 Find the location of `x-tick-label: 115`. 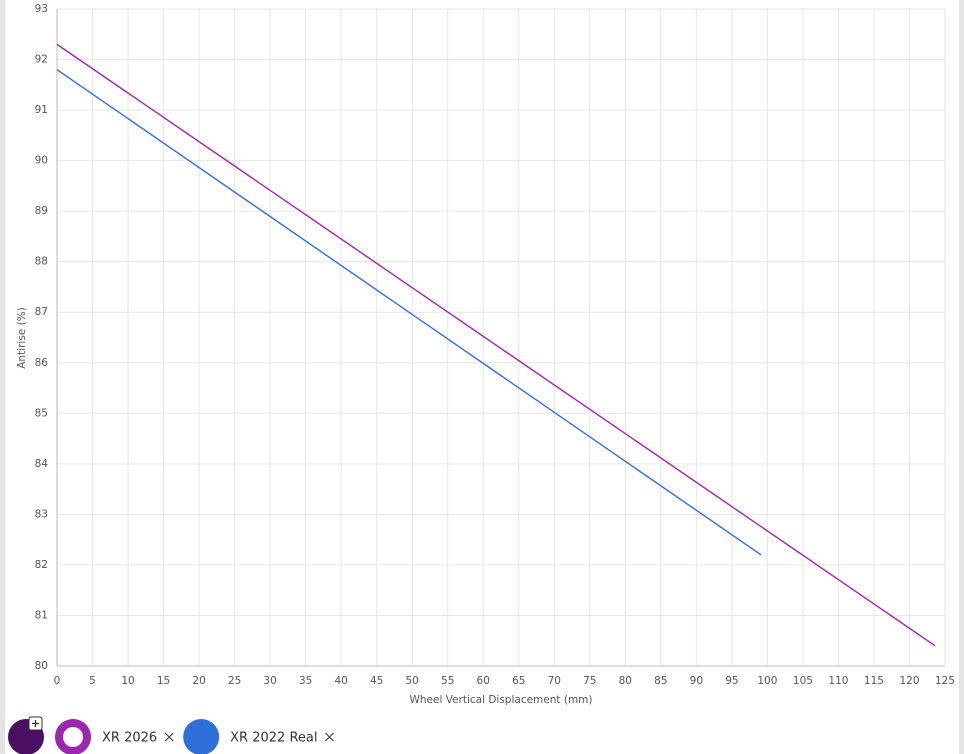

x-tick-label: 115 is located at coordinates (874, 681).